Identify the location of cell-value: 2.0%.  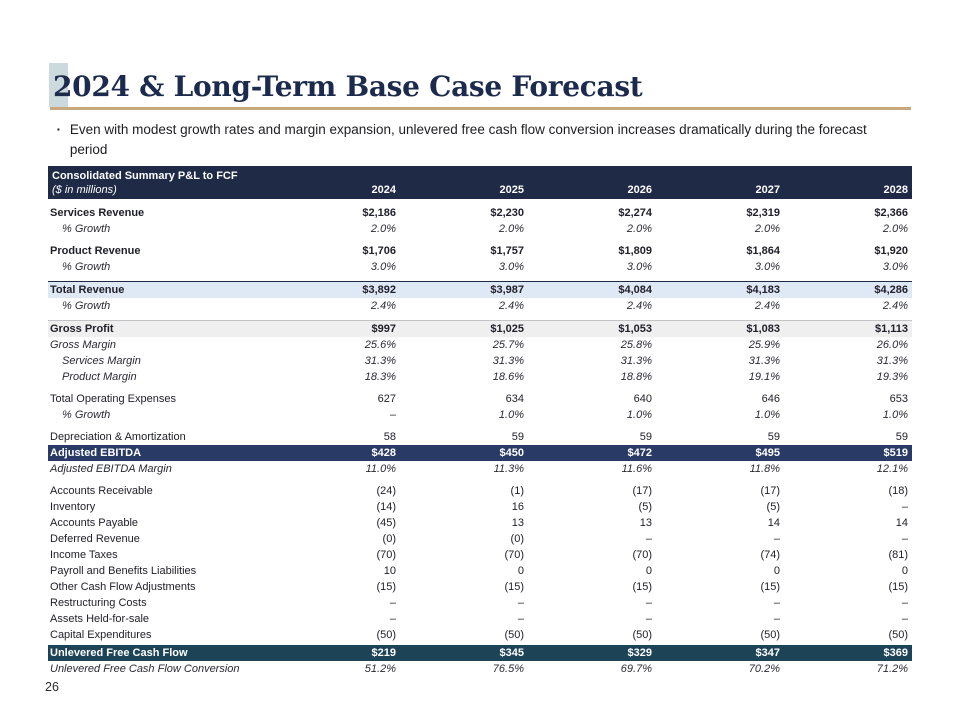
(767, 229).